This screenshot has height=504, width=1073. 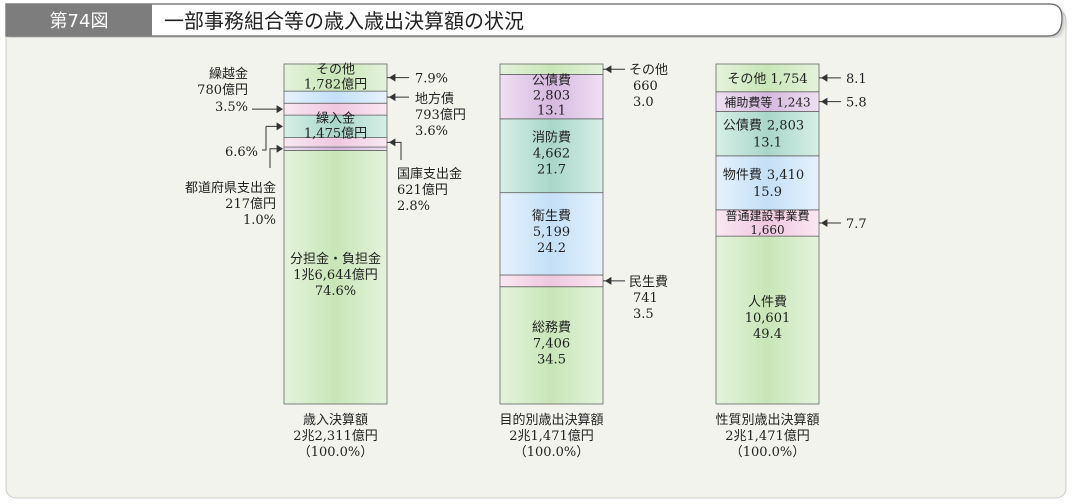 I want to click on seg-percent-0-6: 7.9%, so click(x=431, y=79).